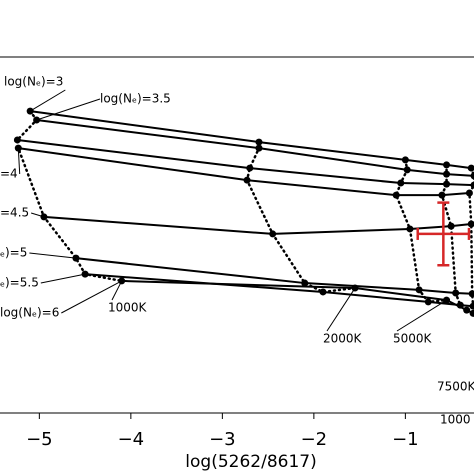 This screenshot has width=474, height=474. Describe the element at coordinates (13, 253) in the screenshot. I see `density-label: ₑ)=5` at that location.